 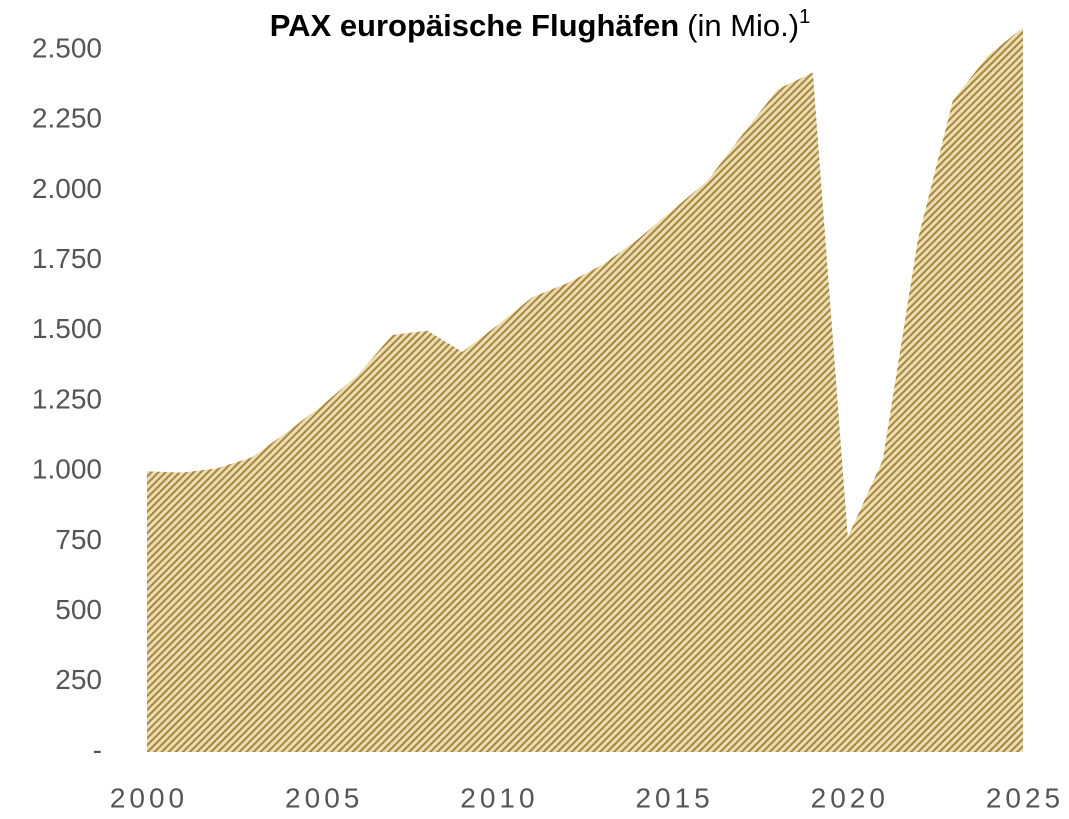 What do you see at coordinates (67, 398) in the screenshot?
I see `y-tick-label: 1.250` at bounding box center [67, 398].